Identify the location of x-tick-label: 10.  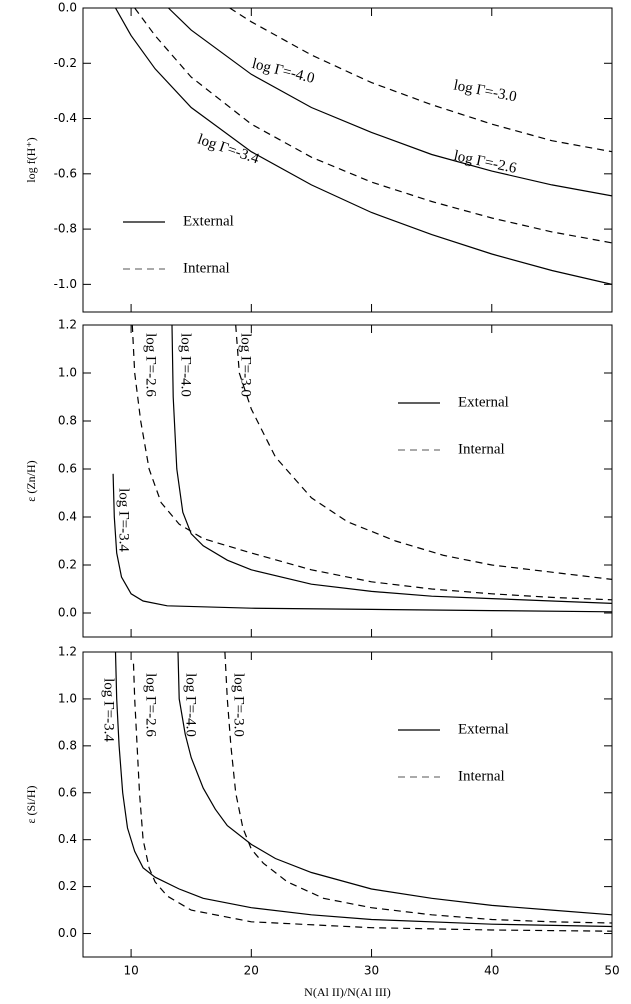
(130, 971).